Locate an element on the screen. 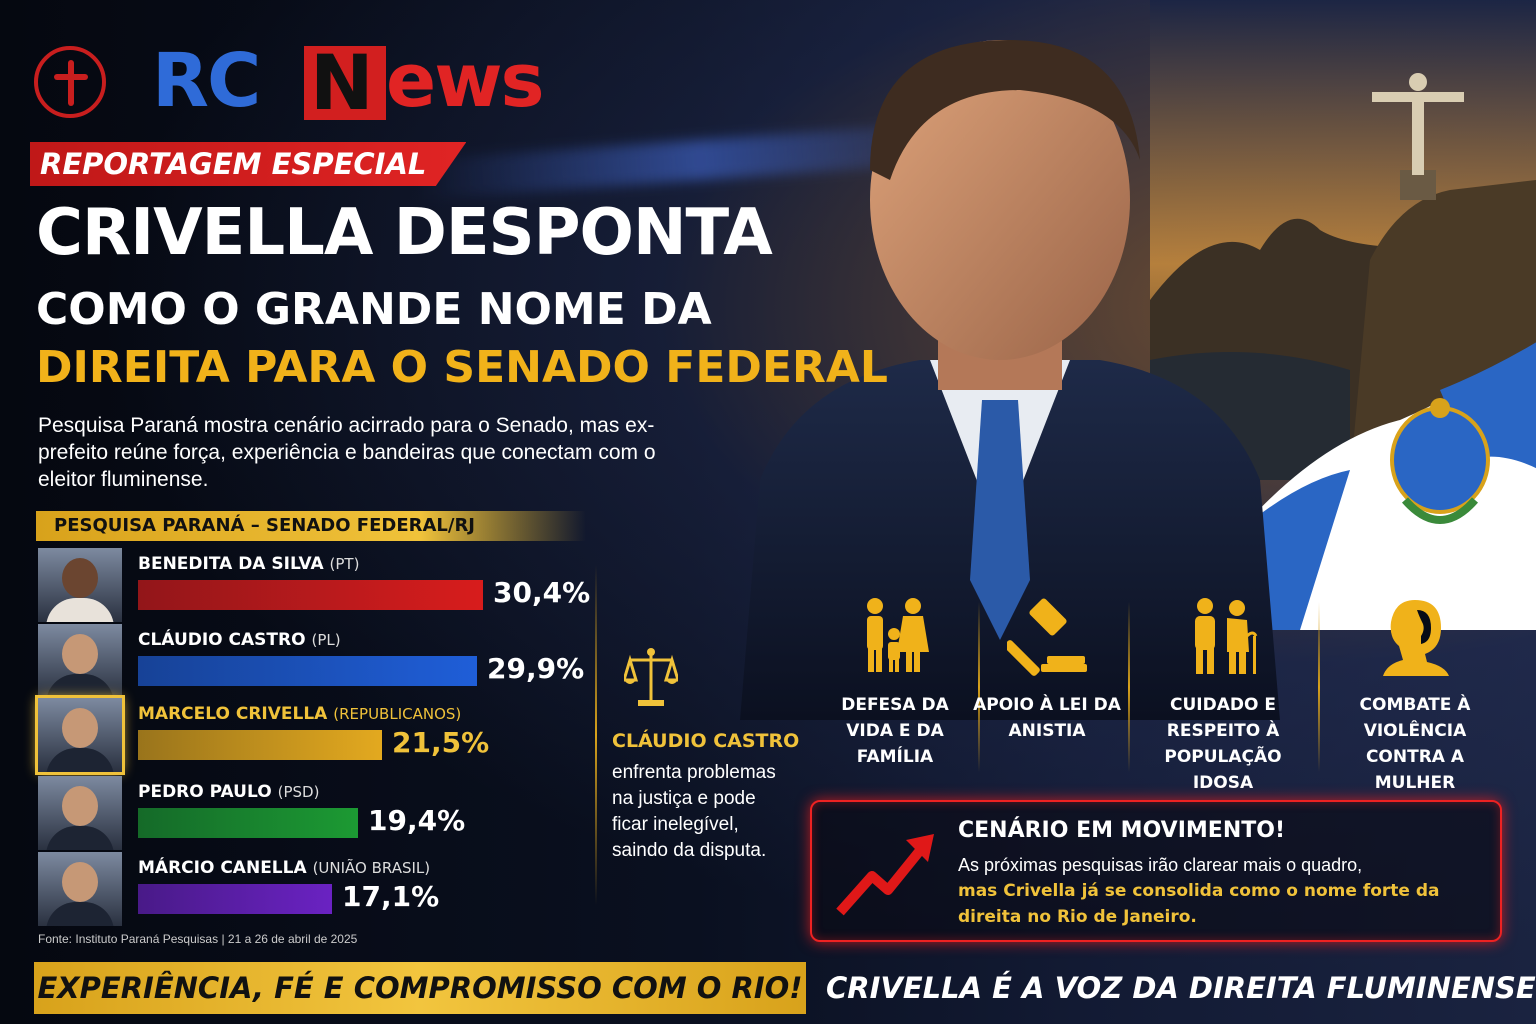 This screenshot has width=1536, height=1024. logo-n-box: N is located at coordinates (345, 82).